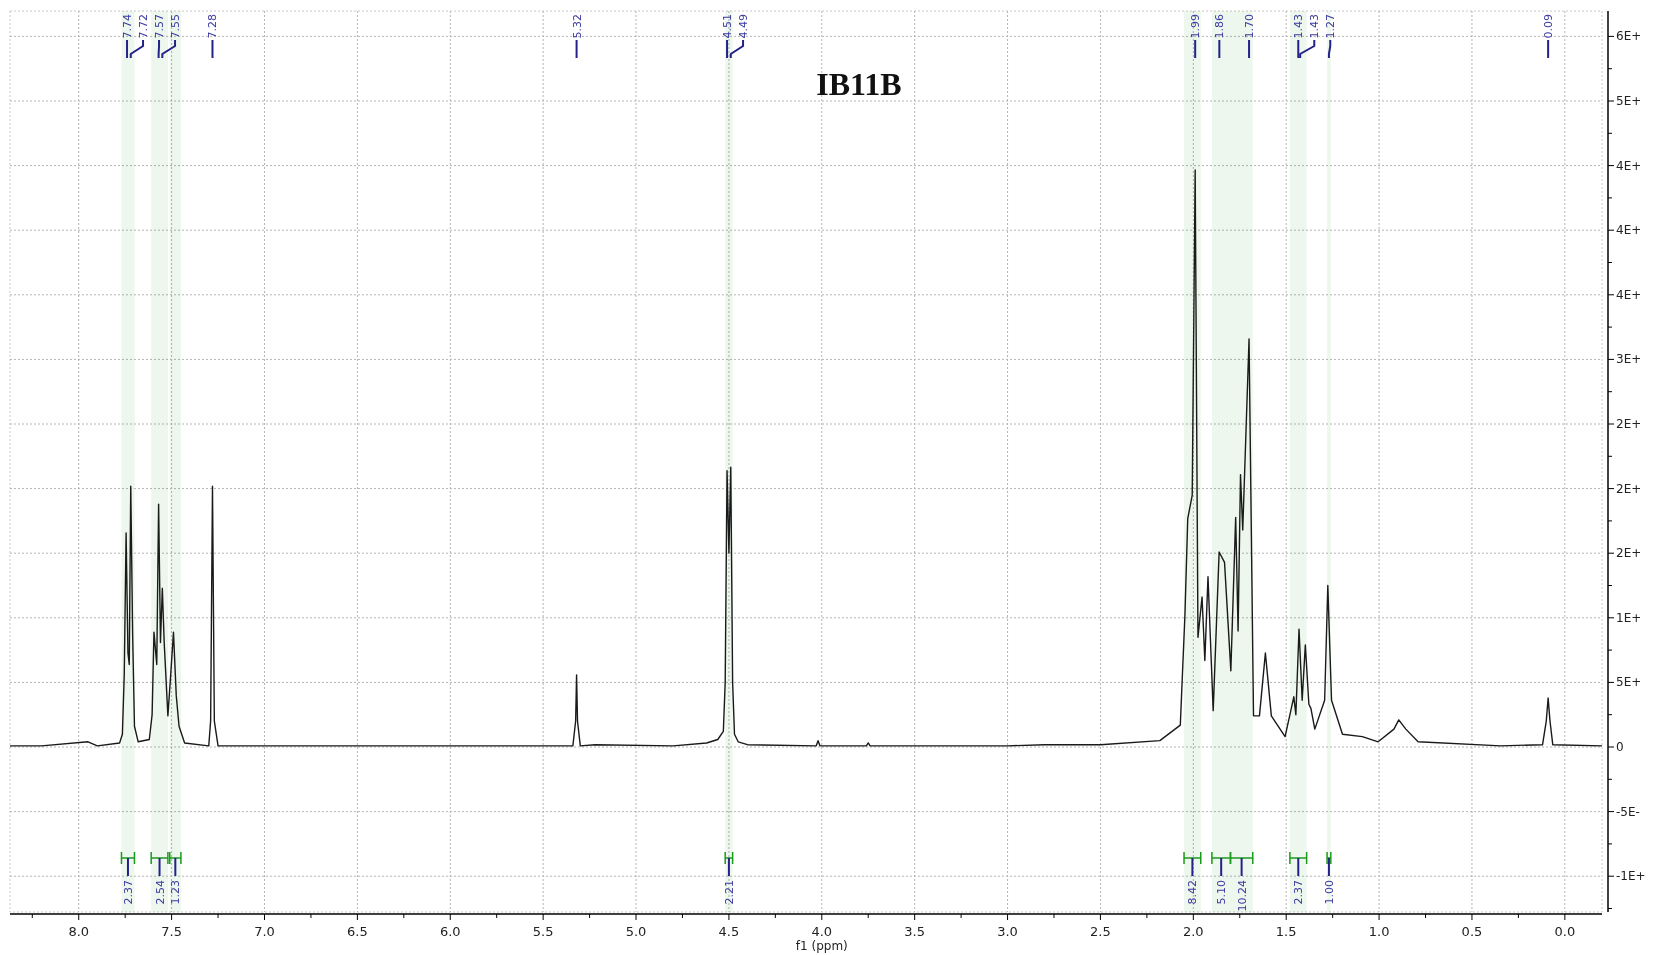 The height and width of the screenshot is (955, 1653). What do you see at coordinates (1329, 892) in the screenshot?
I see `band-label: 1.00` at bounding box center [1329, 892].